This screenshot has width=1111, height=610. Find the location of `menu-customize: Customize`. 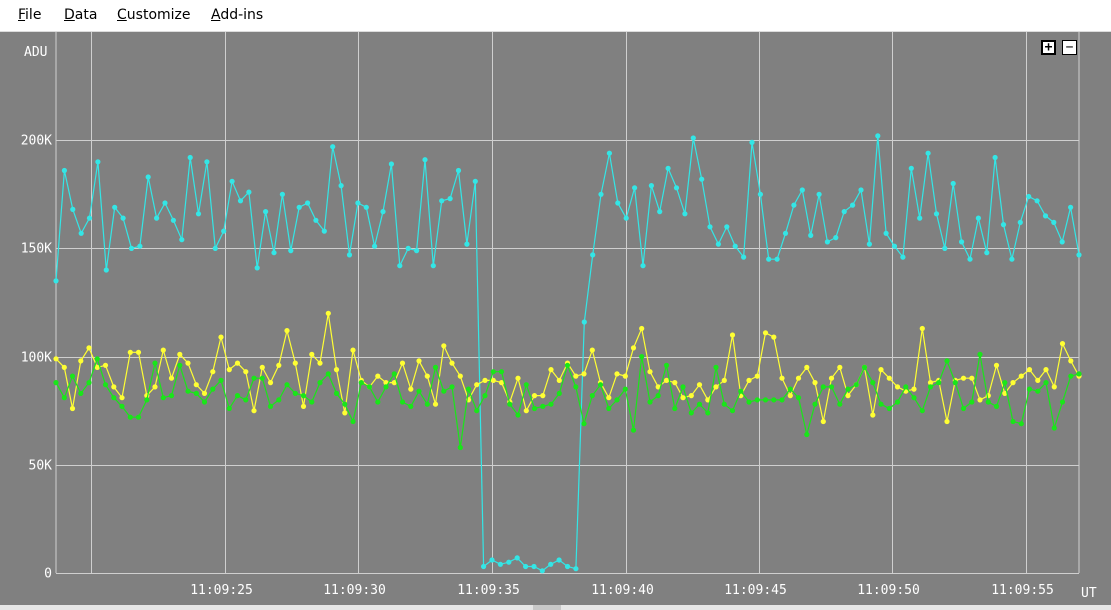

menu-customize: Customize is located at coordinates (154, 15).